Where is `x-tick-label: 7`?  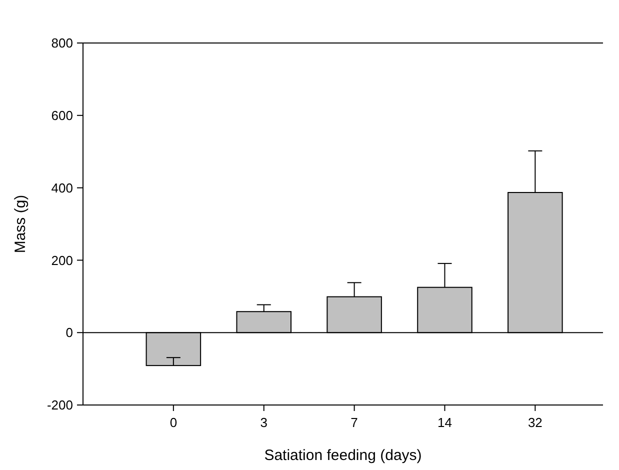
x-tick-label: 7 is located at coordinates (354, 422).